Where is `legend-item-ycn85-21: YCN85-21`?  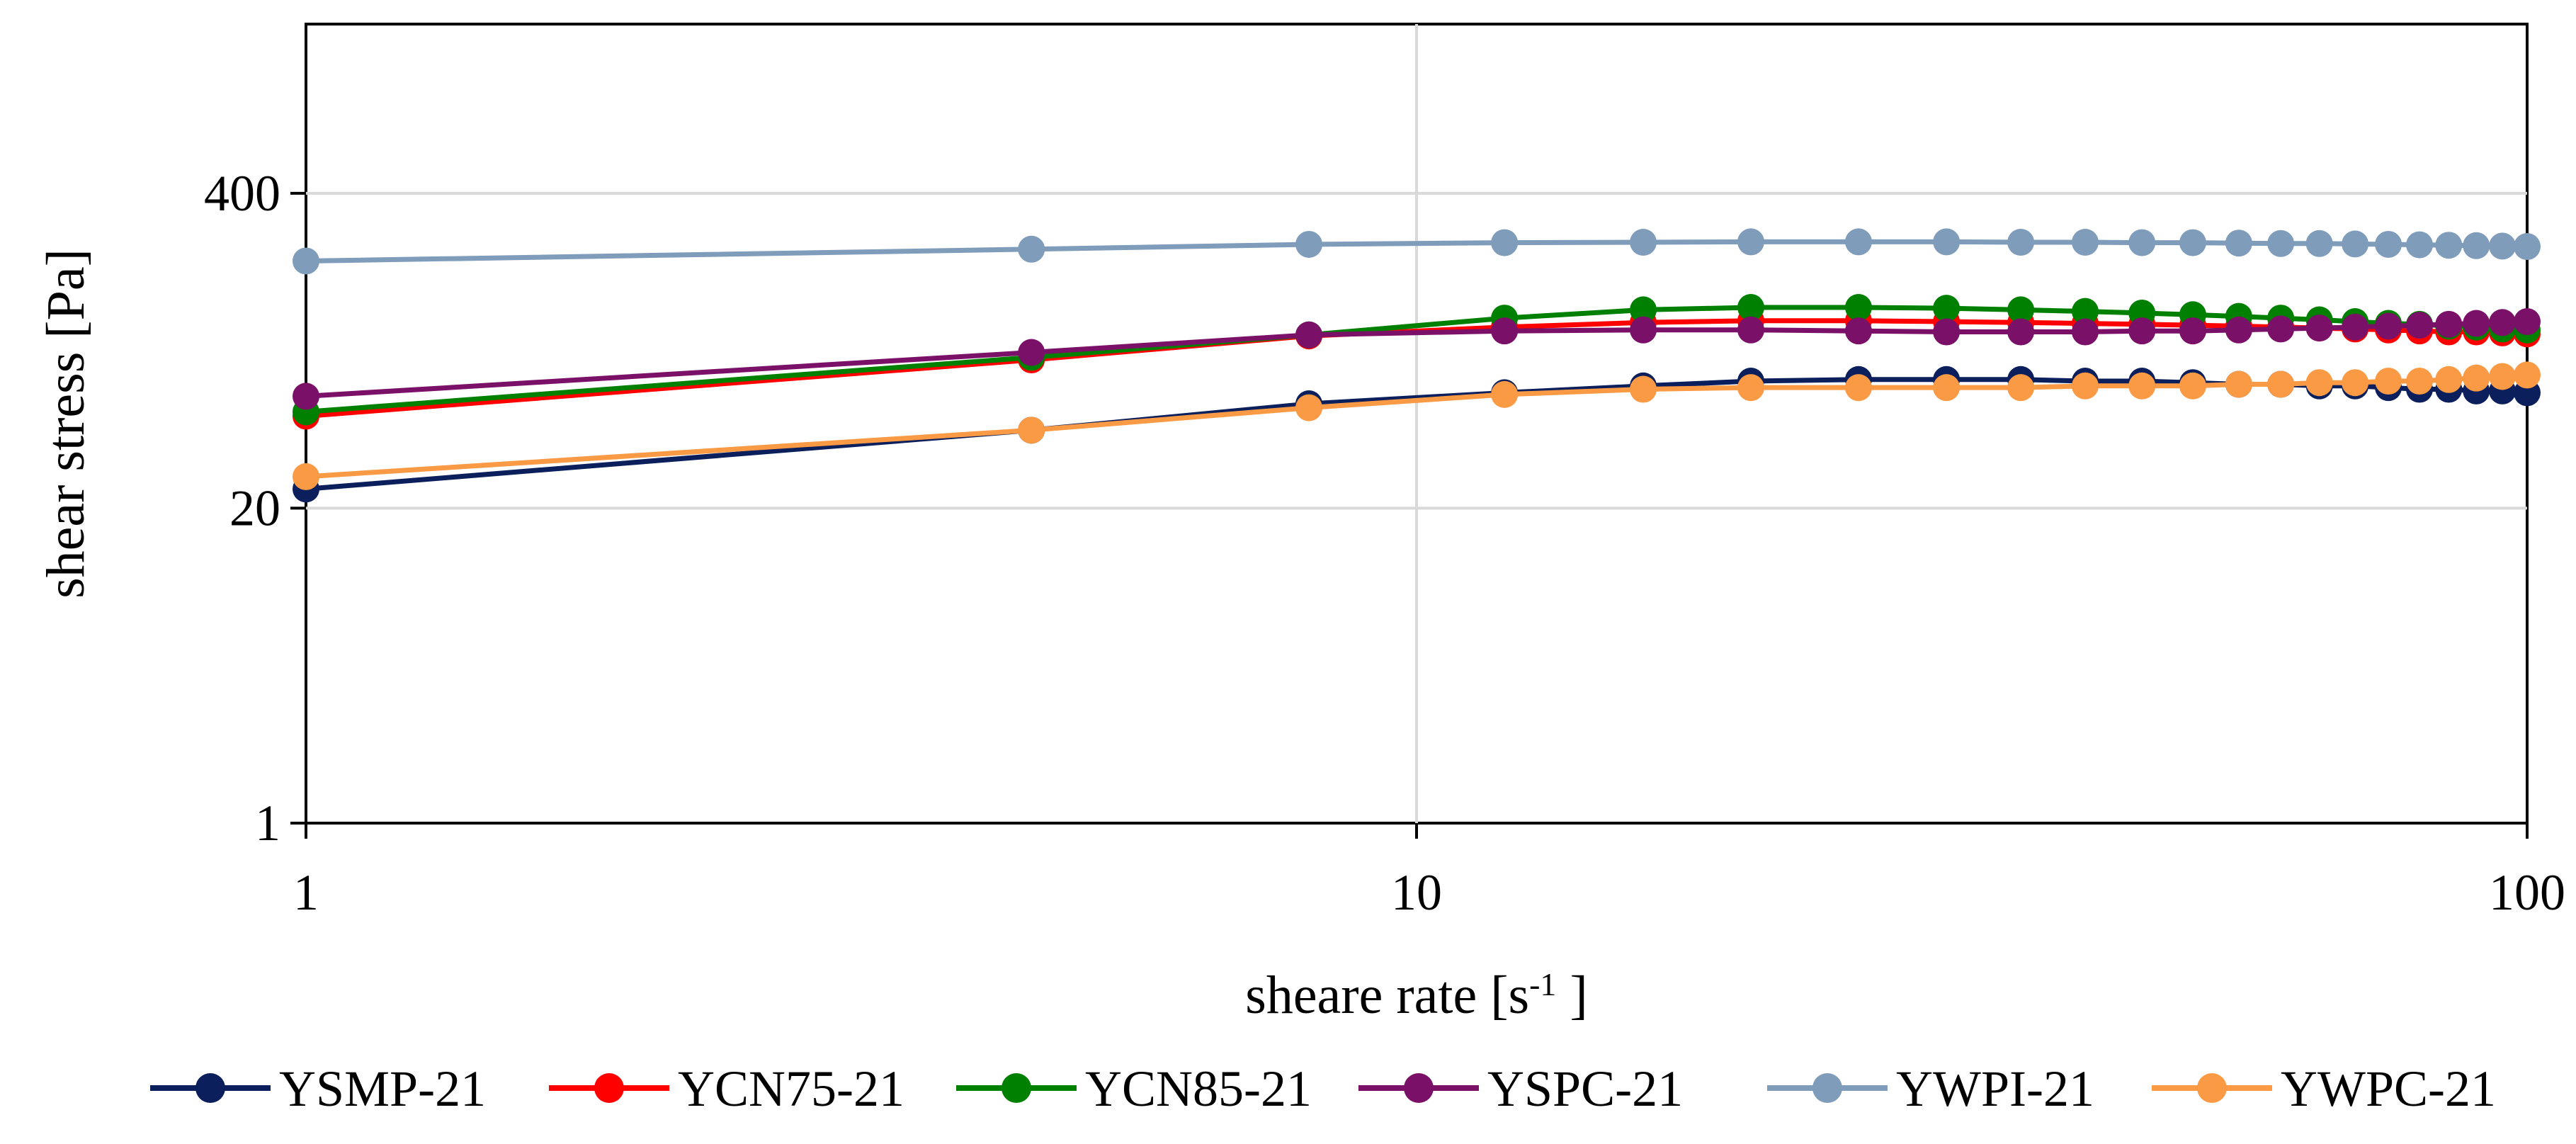
legend-item-ycn85-21: YCN85-21 is located at coordinates (1134, 1088).